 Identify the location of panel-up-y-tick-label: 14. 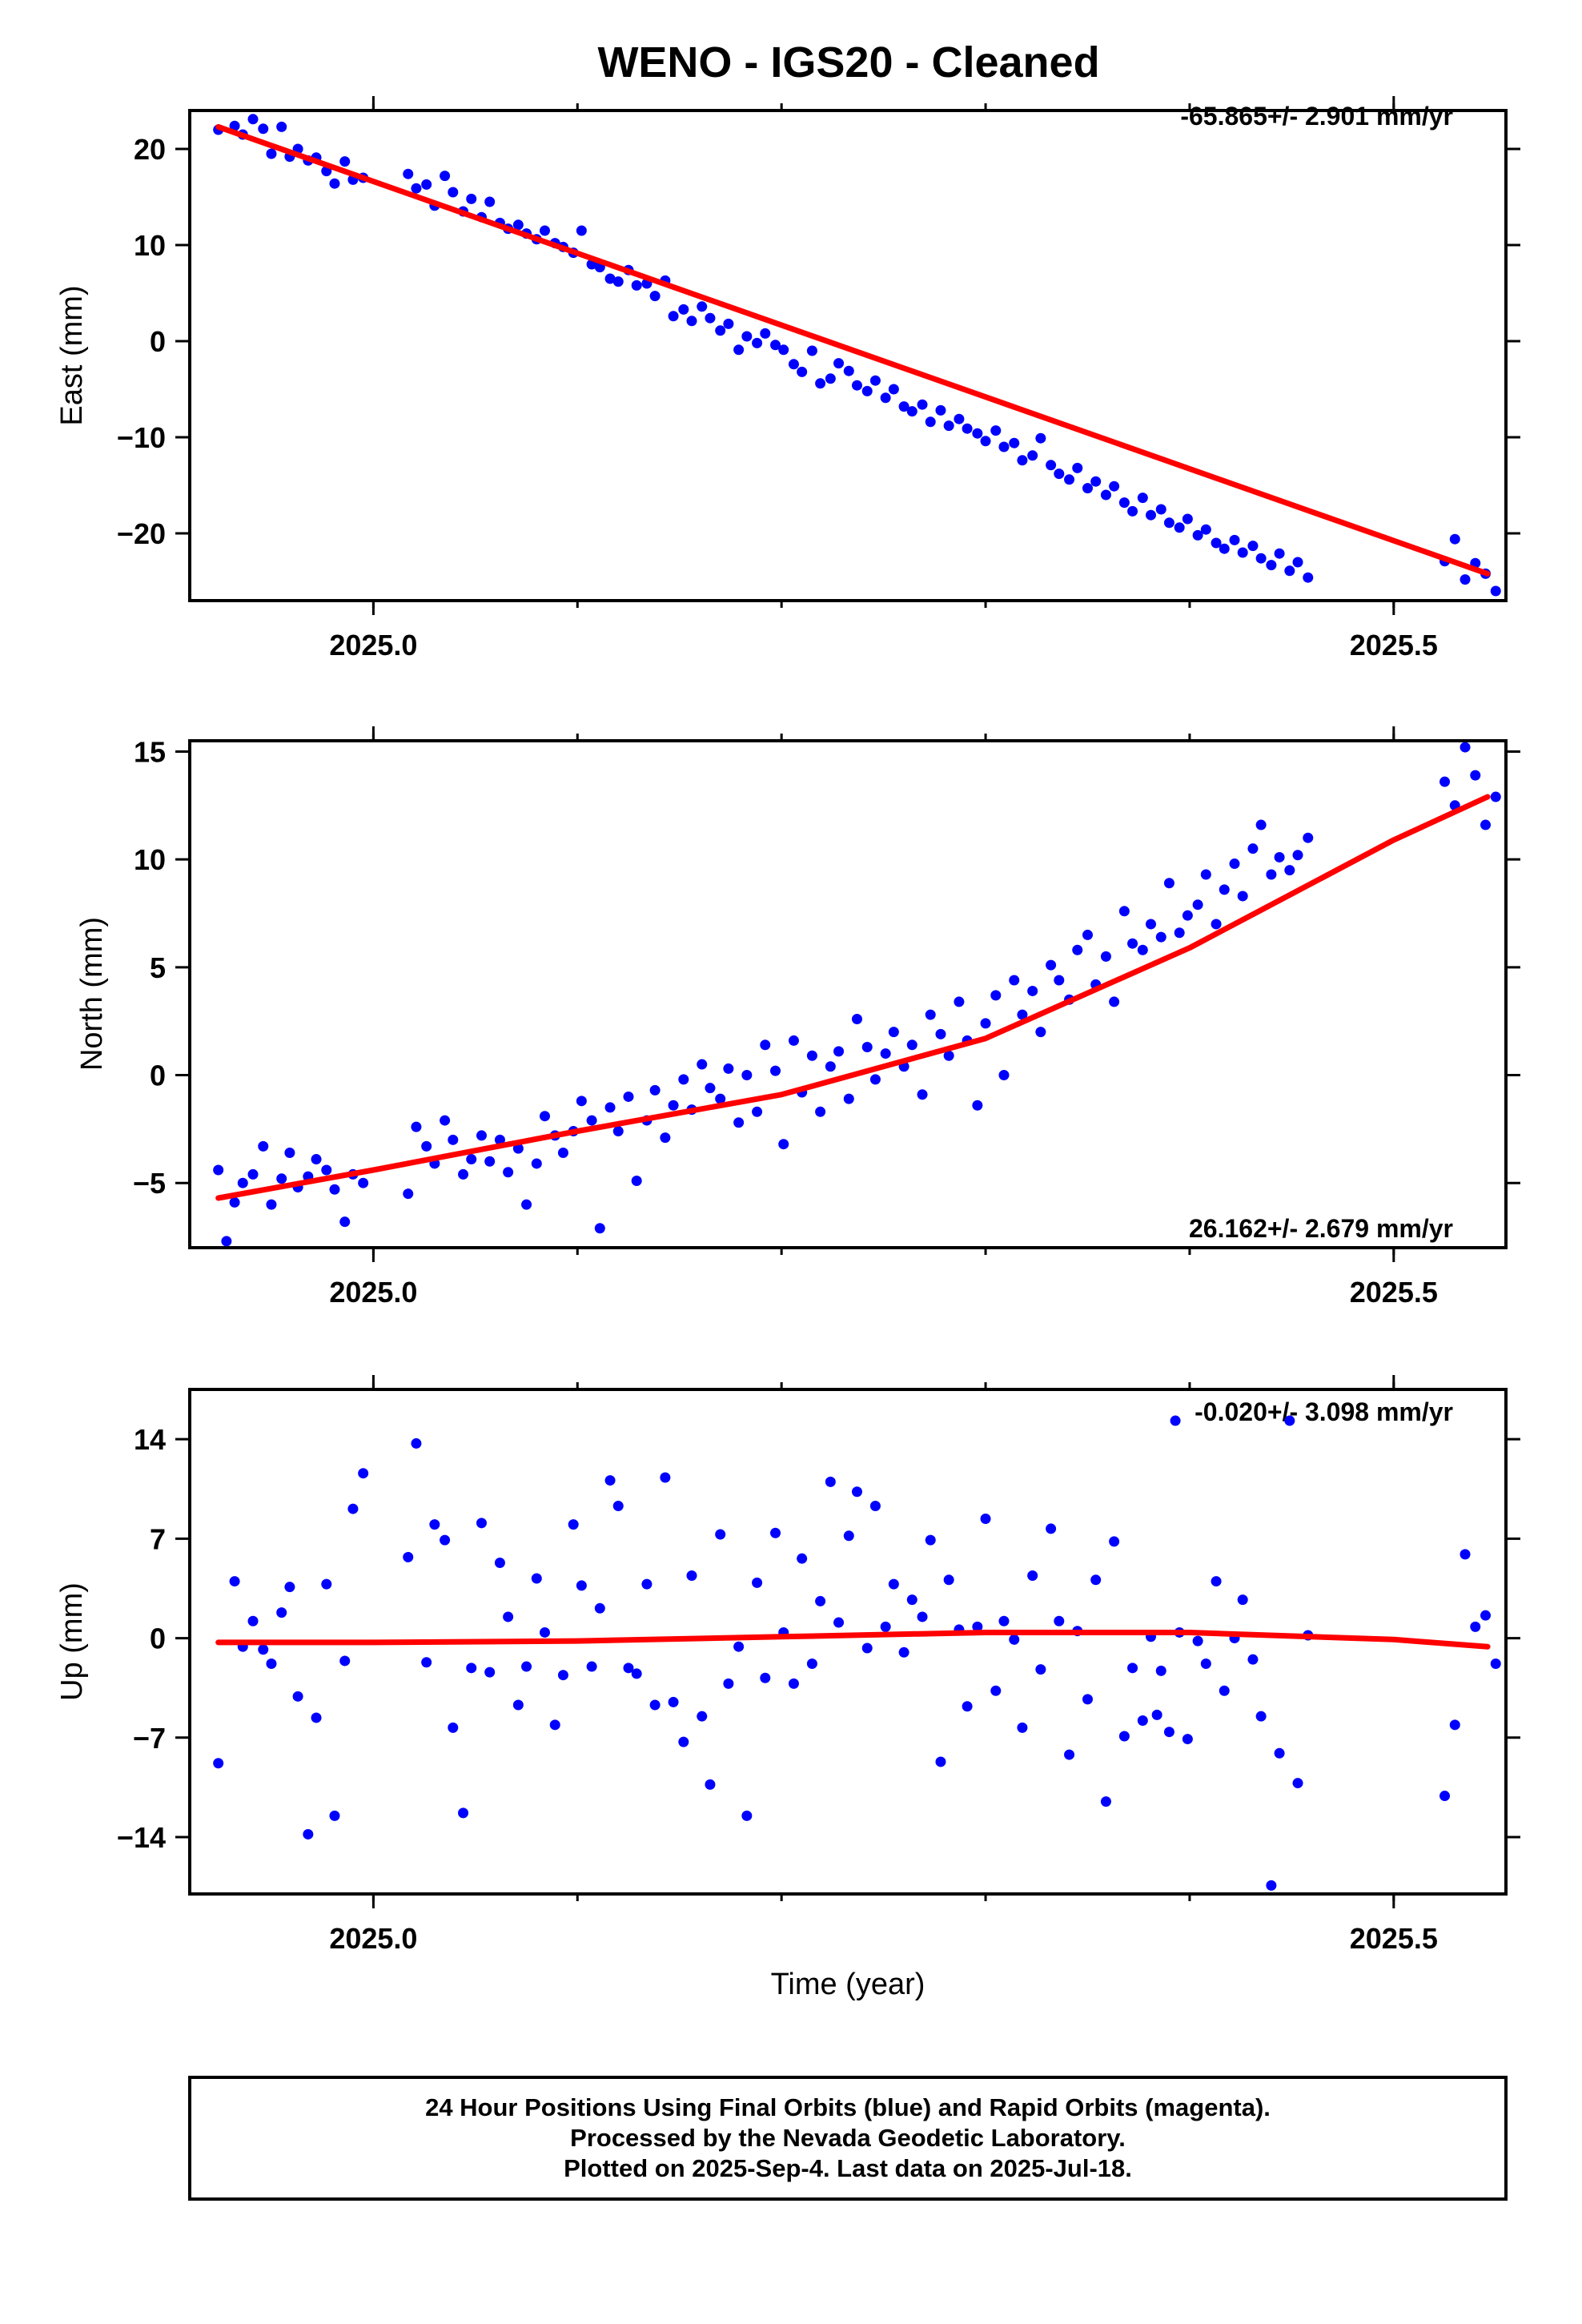
(150, 1439).